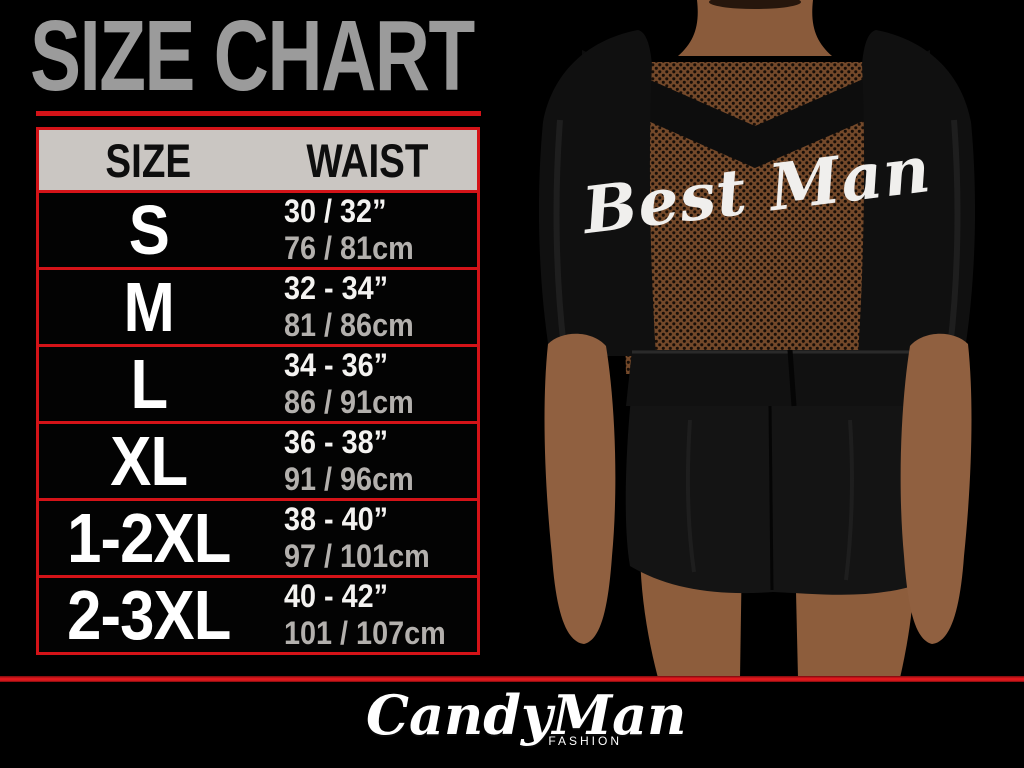  I want to click on title-underline, so click(258, 113).